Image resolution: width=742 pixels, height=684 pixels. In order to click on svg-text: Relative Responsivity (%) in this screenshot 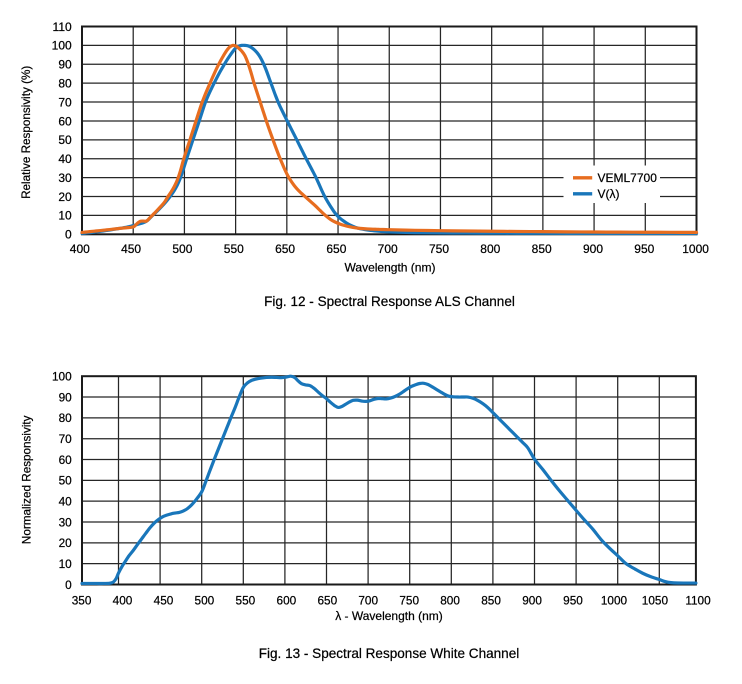, I will do `click(26, 132)`.